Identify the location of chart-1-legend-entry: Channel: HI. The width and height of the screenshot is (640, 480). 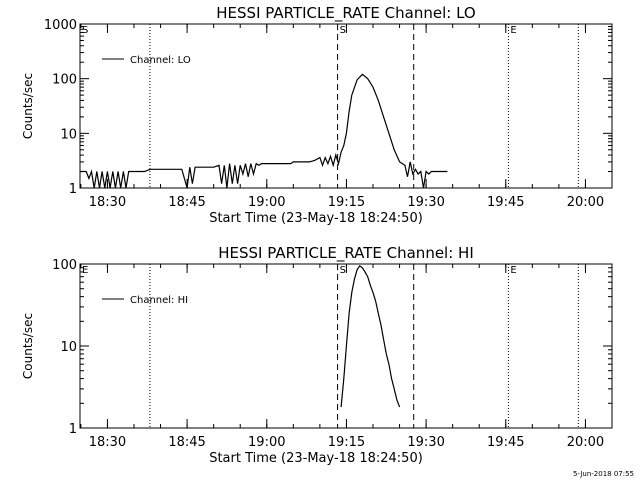
(159, 300).